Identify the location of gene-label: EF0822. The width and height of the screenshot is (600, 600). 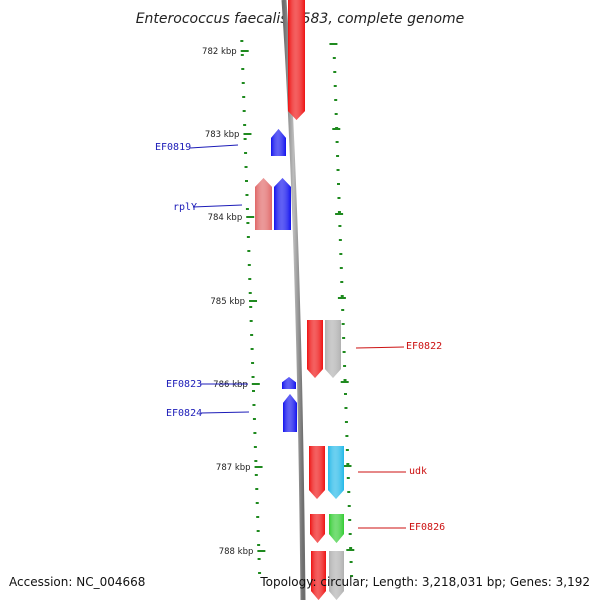
(424, 346).